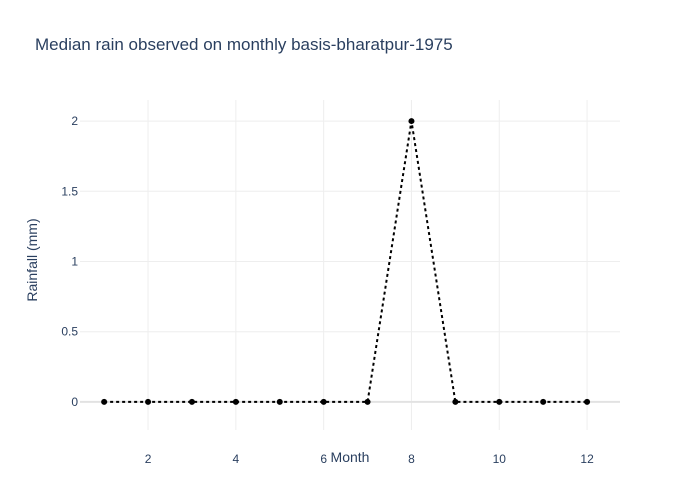 Image resolution: width=700 pixels, height=500 pixels. What do you see at coordinates (69, 261) in the screenshot?
I see `y-axis-ticks: 0 0.5 1 1.5 2` at bounding box center [69, 261].